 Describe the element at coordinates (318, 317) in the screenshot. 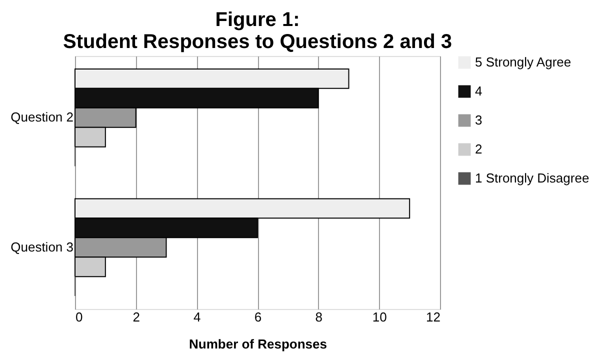

I see `x-tick-label: 8` at that location.